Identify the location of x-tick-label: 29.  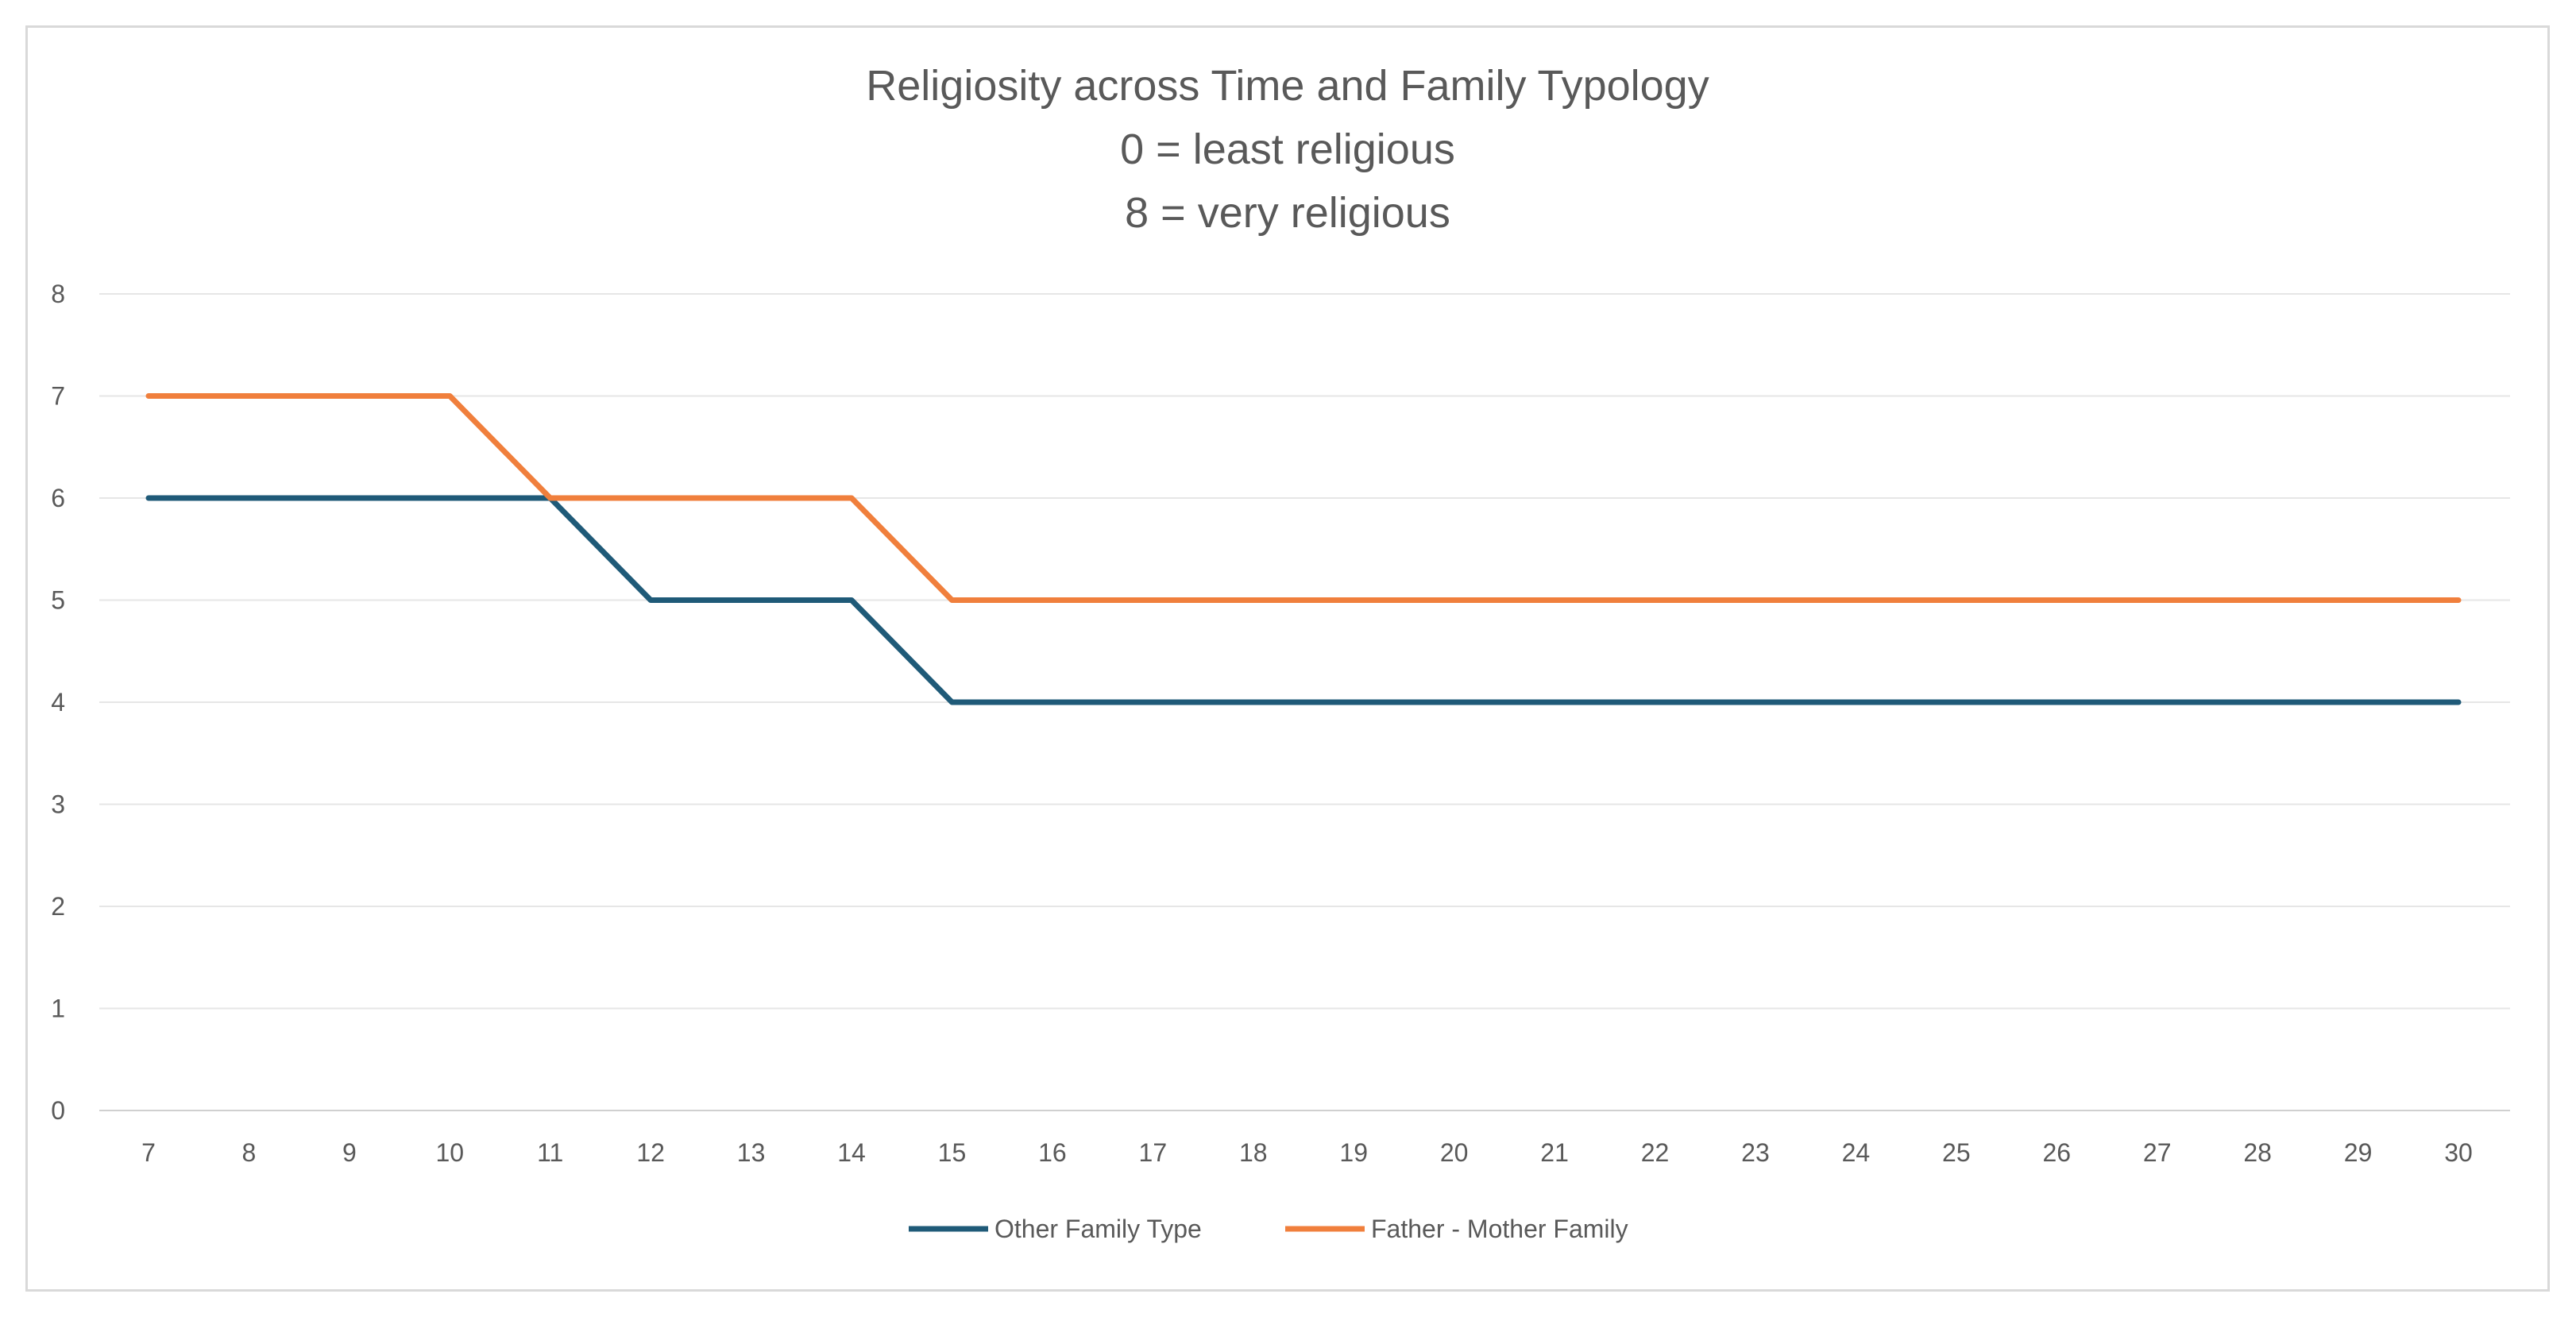
(2358, 1152).